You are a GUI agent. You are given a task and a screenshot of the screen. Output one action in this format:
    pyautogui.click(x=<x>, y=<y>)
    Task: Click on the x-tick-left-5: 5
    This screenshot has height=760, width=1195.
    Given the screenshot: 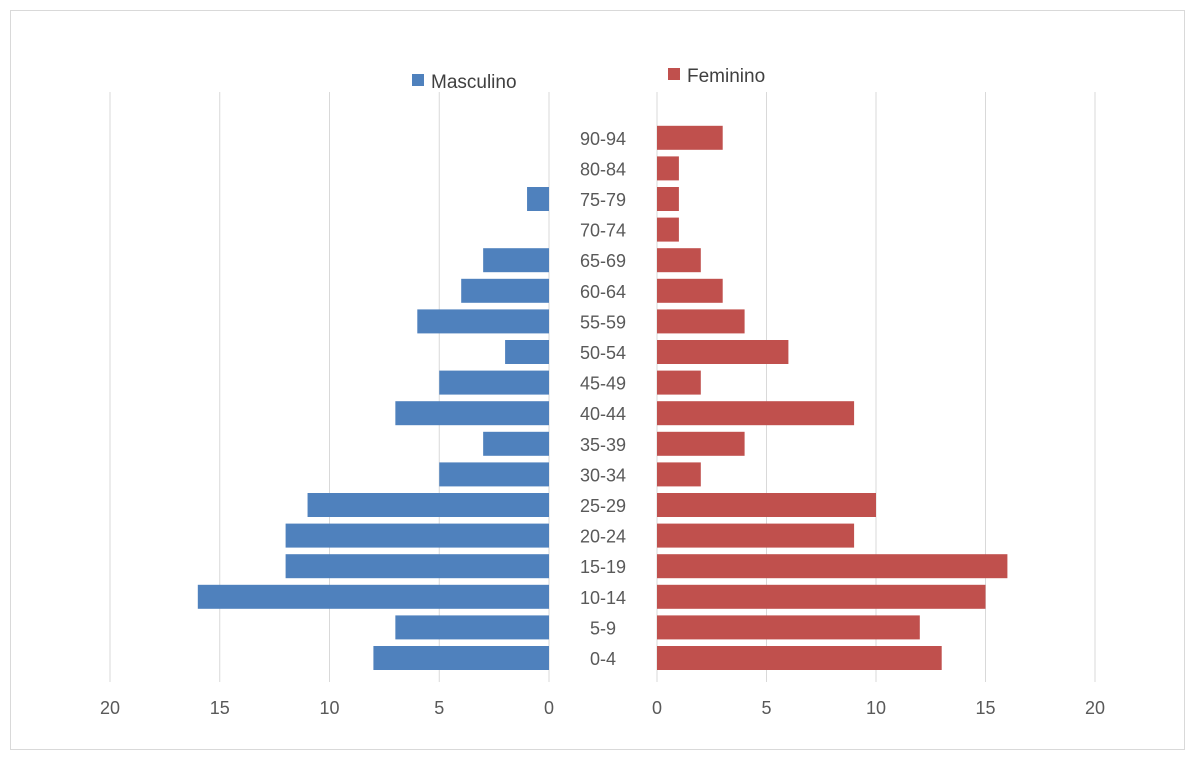 What is the action you would take?
    pyautogui.click(x=439, y=708)
    